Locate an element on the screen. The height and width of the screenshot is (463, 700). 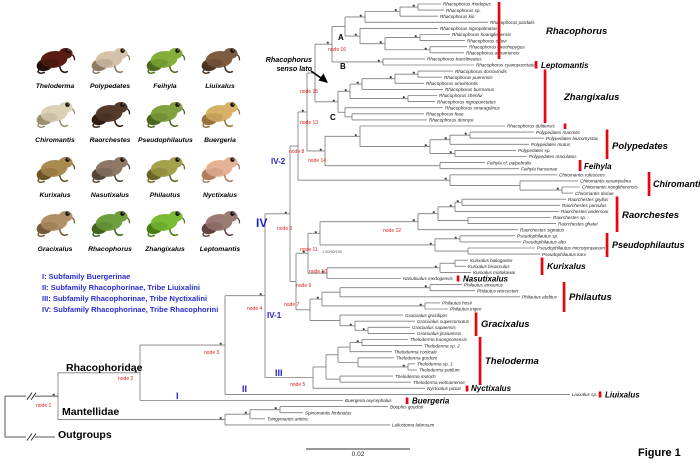
tip-label: Rhacophorus sp. is located at coordinates (463, 10).